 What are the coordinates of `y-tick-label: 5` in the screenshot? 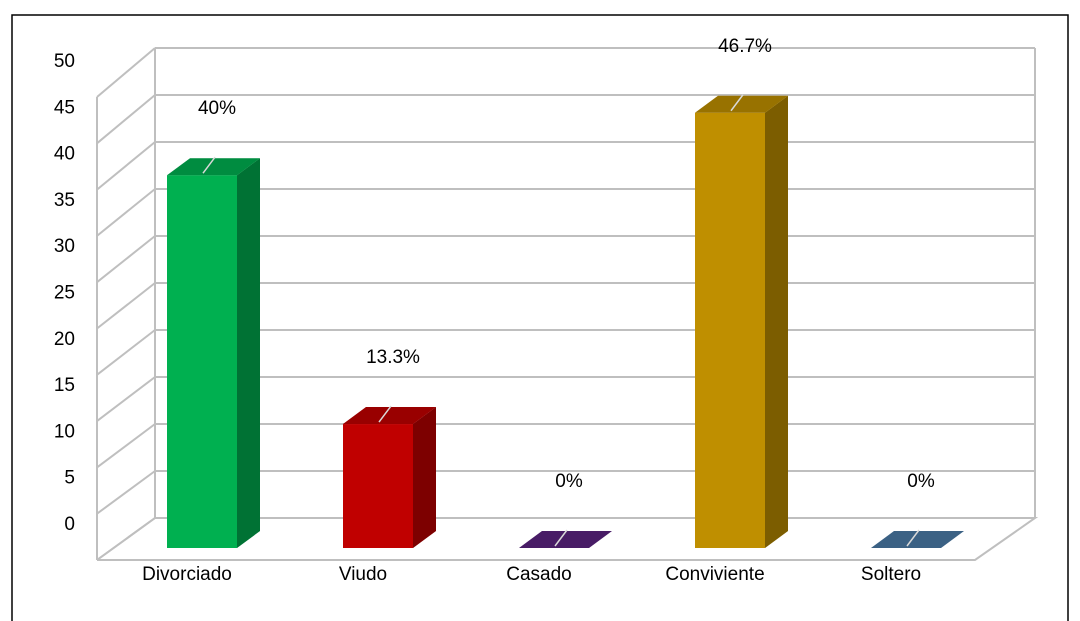 It's located at (69, 478).